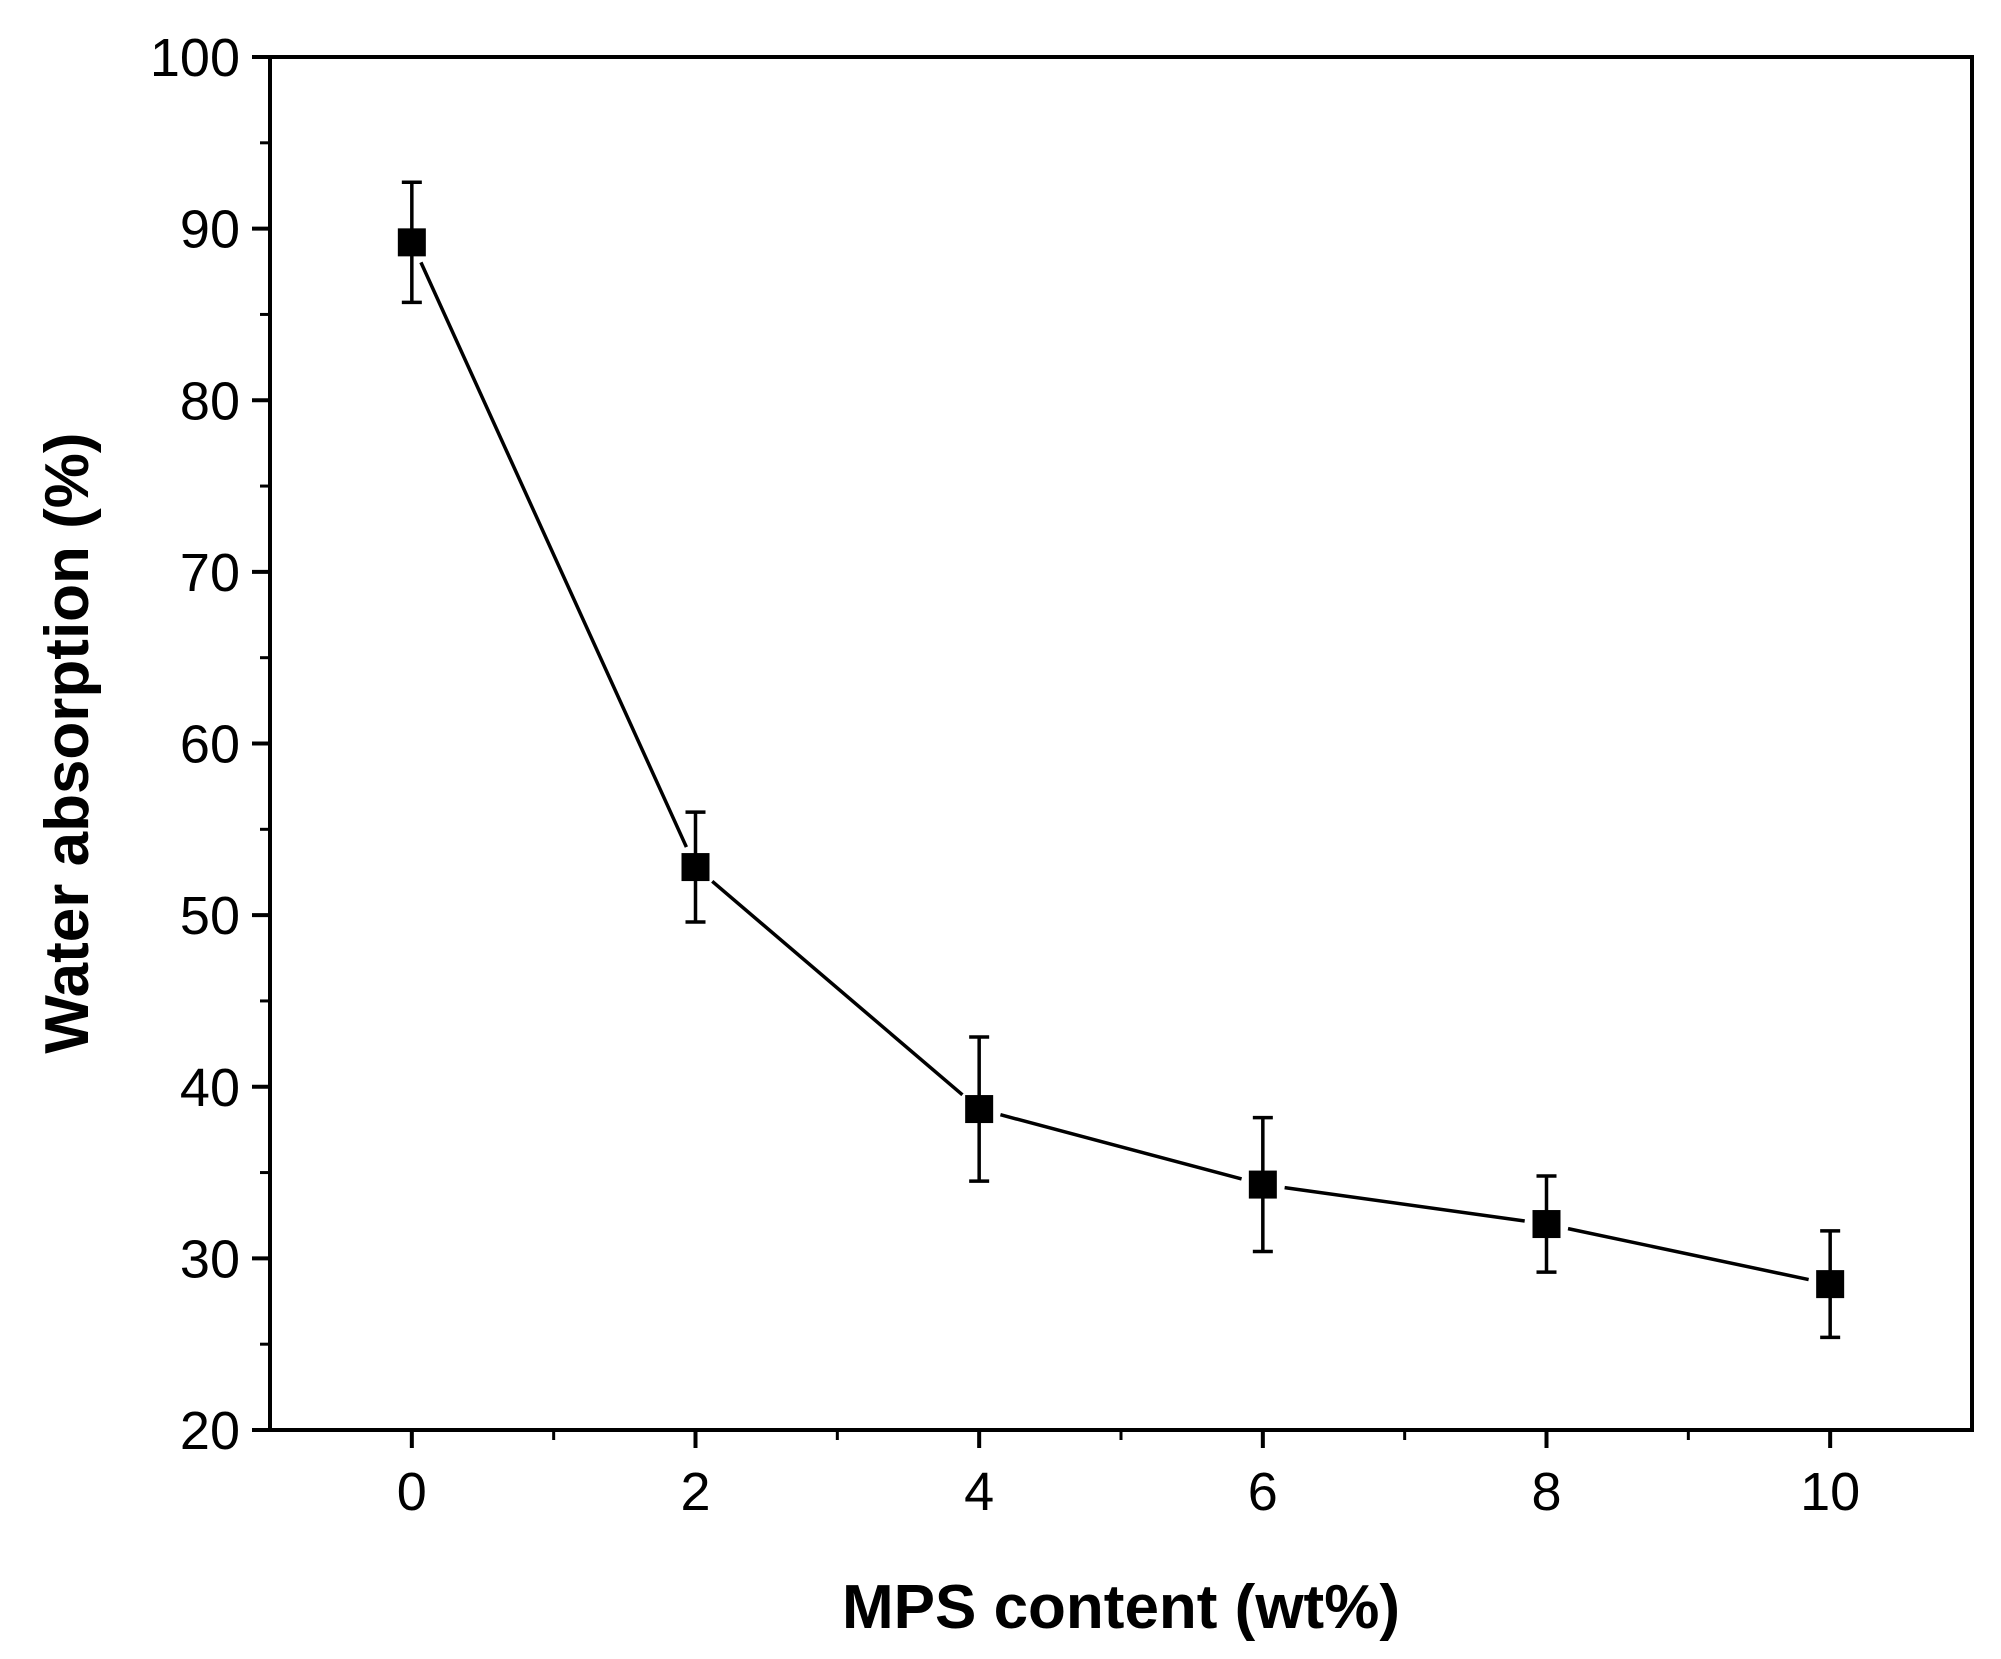 This screenshot has width=2001, height=1659. Describe the element at coordinates (210, 230) in the screenshot. I see `y-tick-label: 90` at that location.